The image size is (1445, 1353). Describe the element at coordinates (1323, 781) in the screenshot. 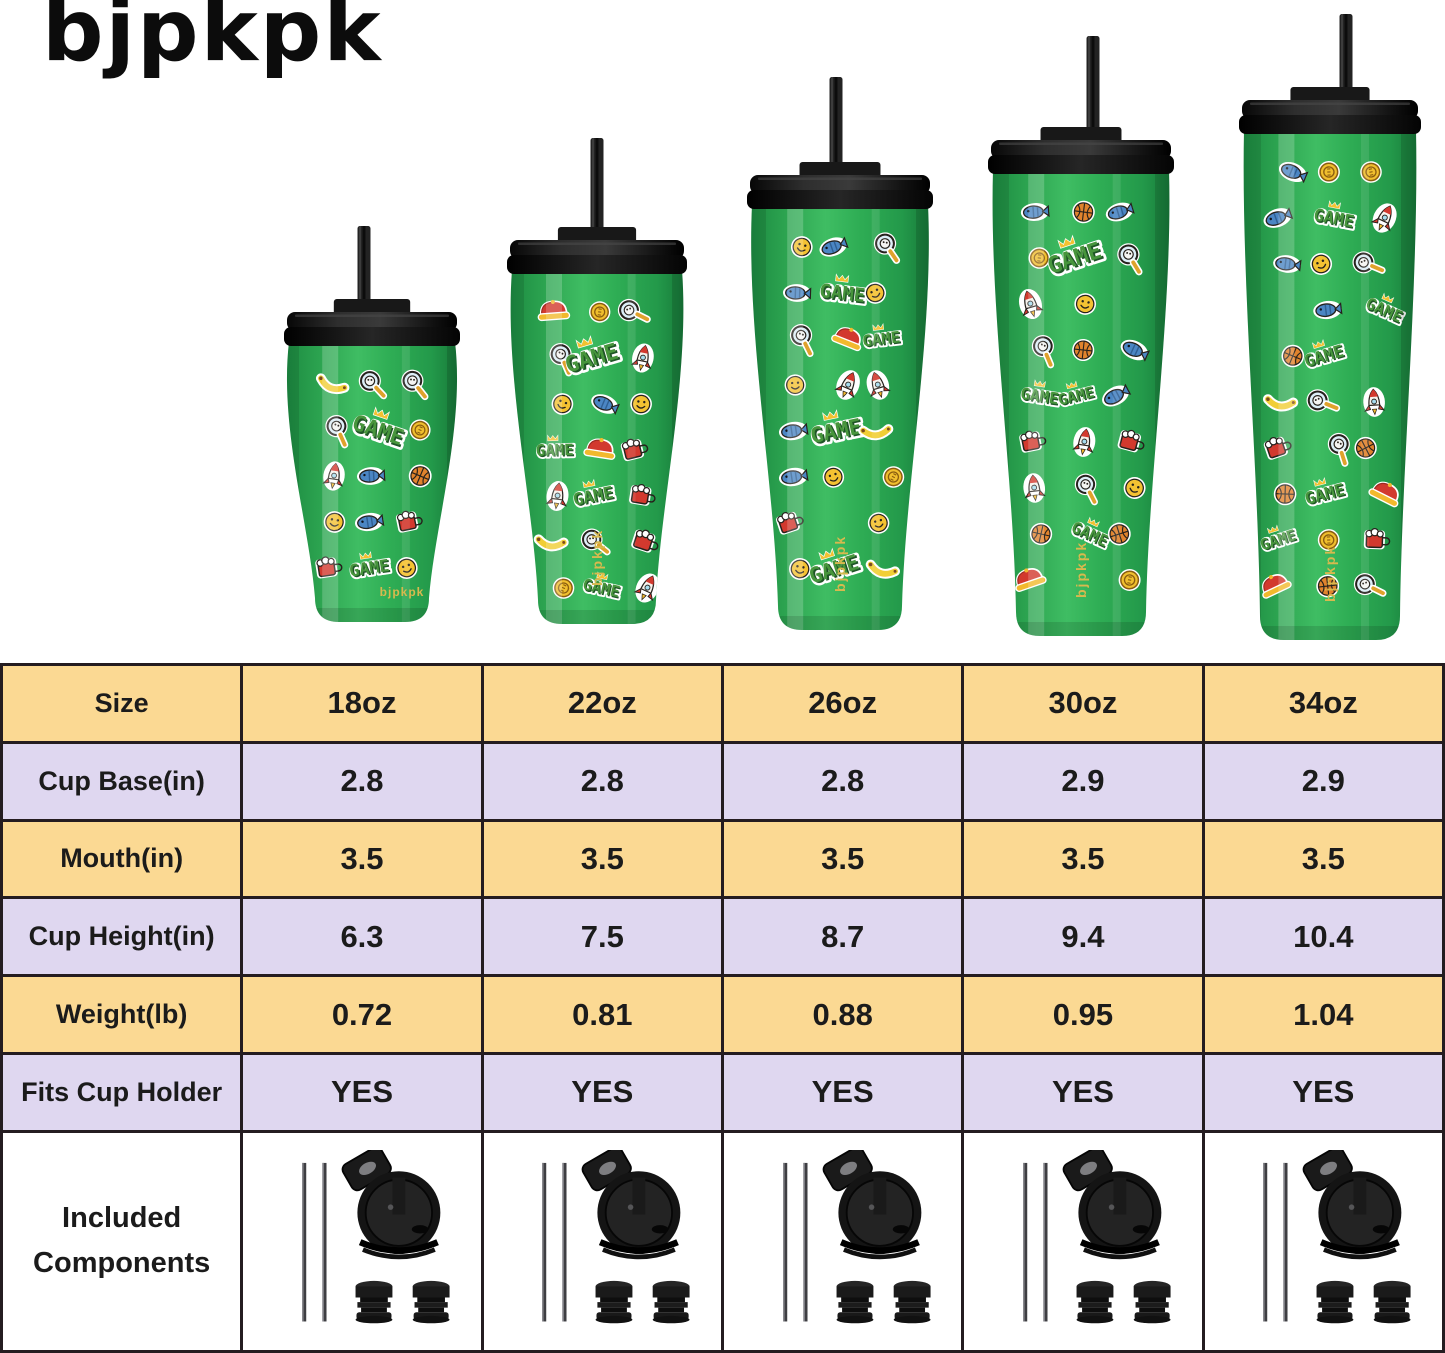

I see `cell-cup-base-34oz: 2.9` at that location.